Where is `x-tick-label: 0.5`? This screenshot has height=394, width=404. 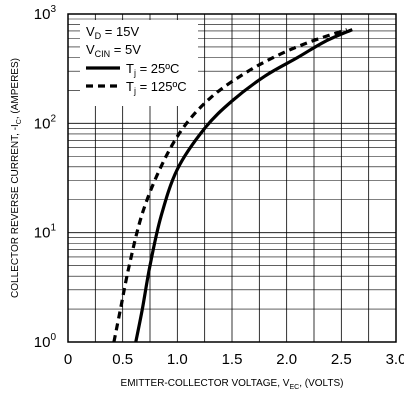
x-tick-label: 0.5 is located at coordinates (122, 359).